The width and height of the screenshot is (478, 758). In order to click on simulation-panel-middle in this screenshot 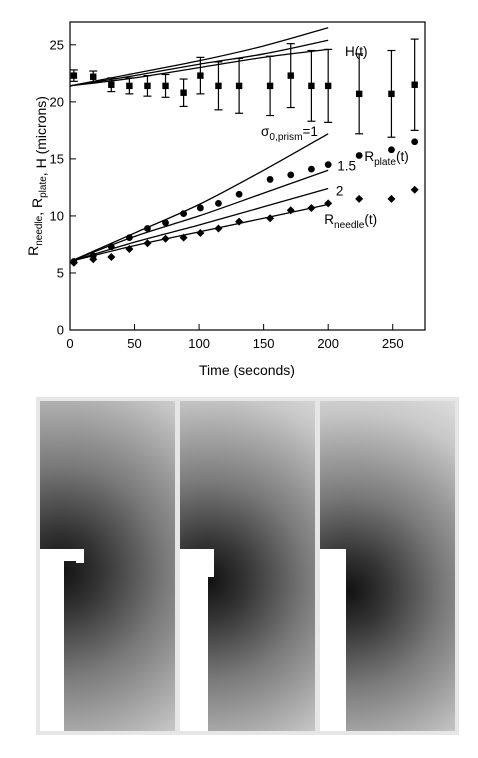, I will do `click(247, 566)`.